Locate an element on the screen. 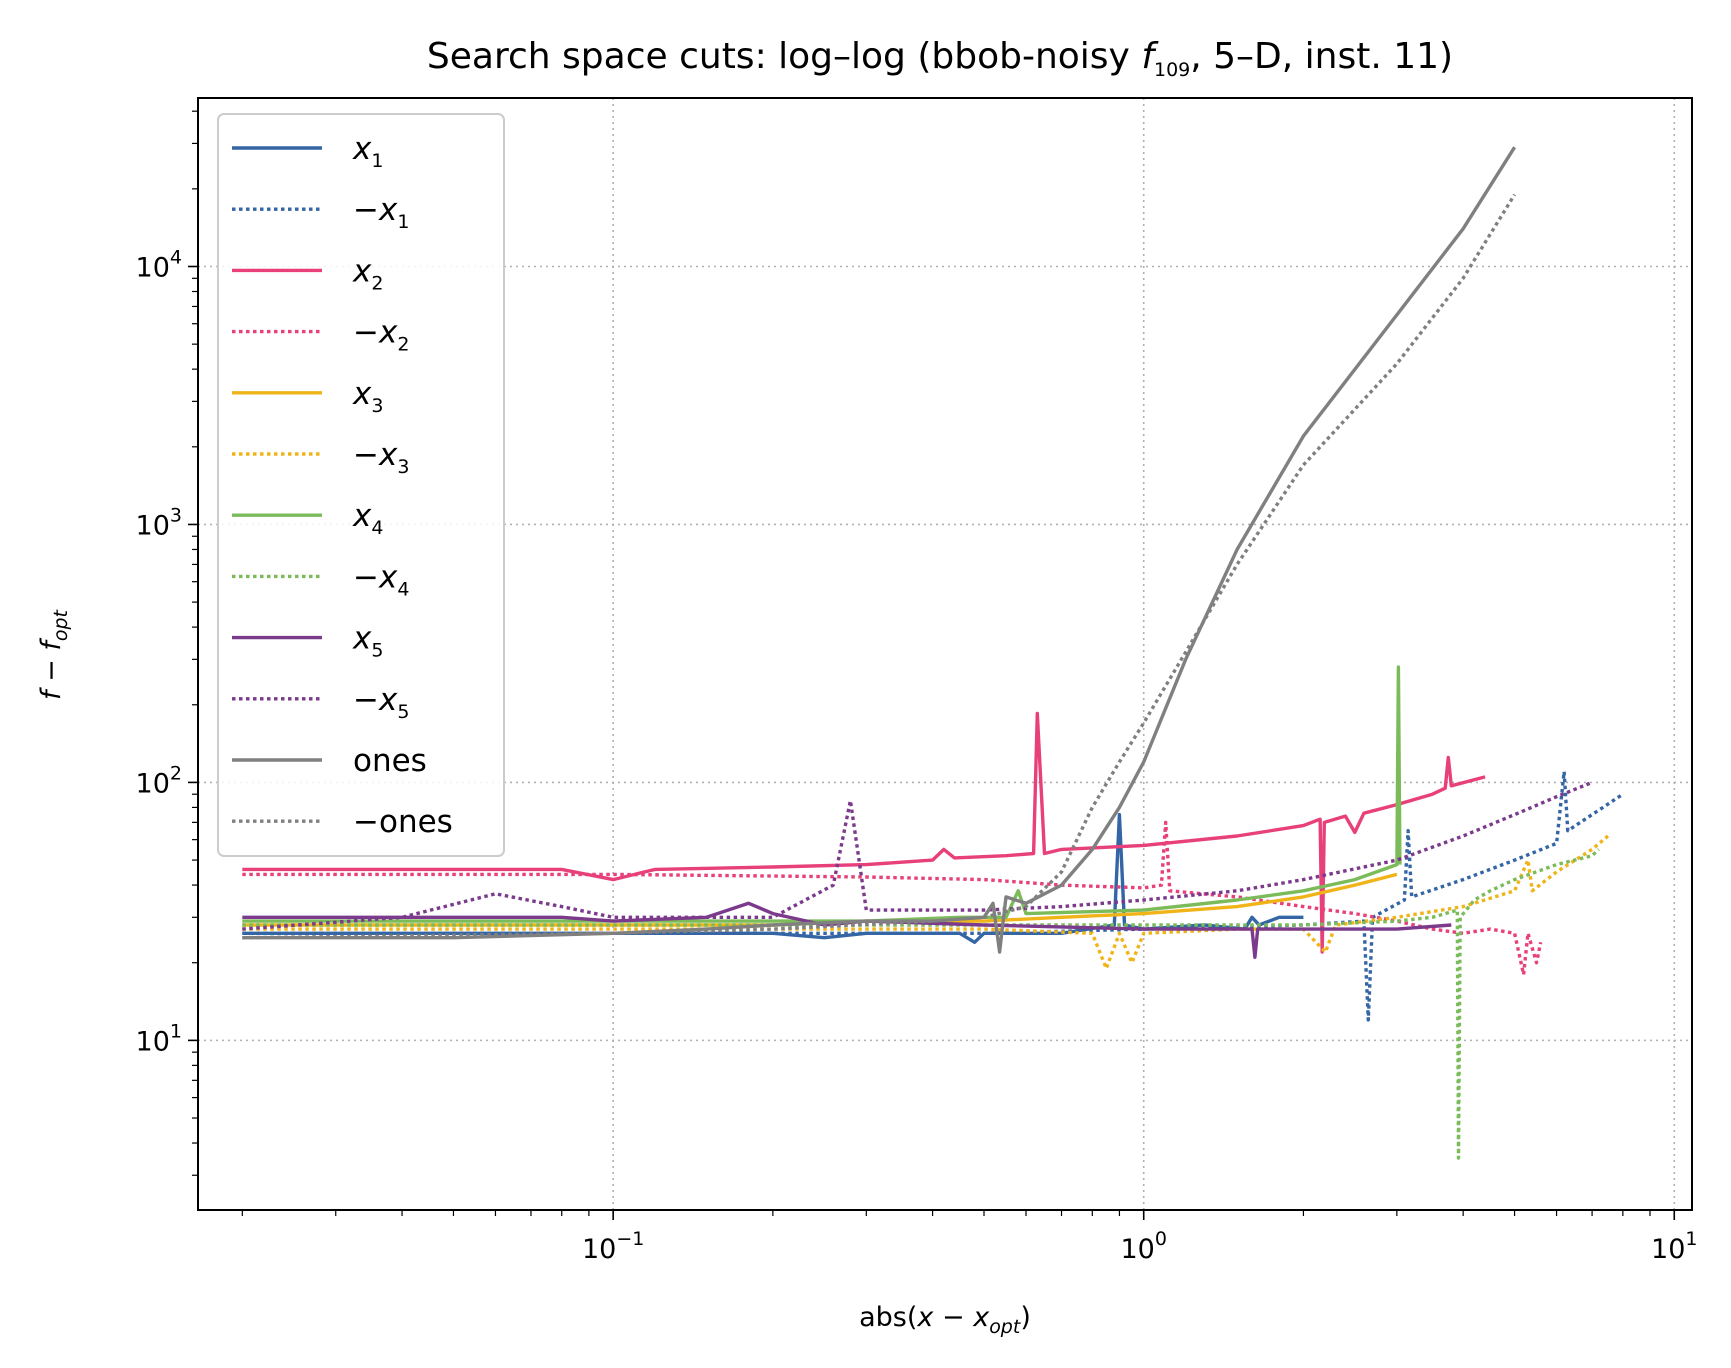 The height and width of the screenshot is (1368, 1731). legend-entry-label: x1 is located at coordinates (367, 151).